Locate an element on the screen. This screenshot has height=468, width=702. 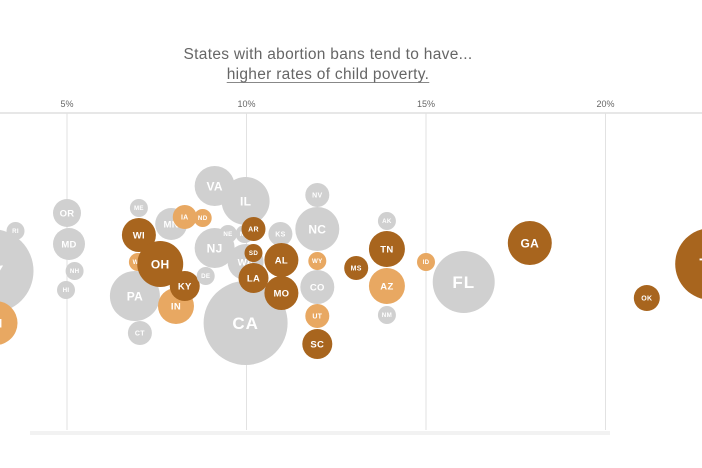
bubble-label-de: DE is located at coordinates (205, 276).